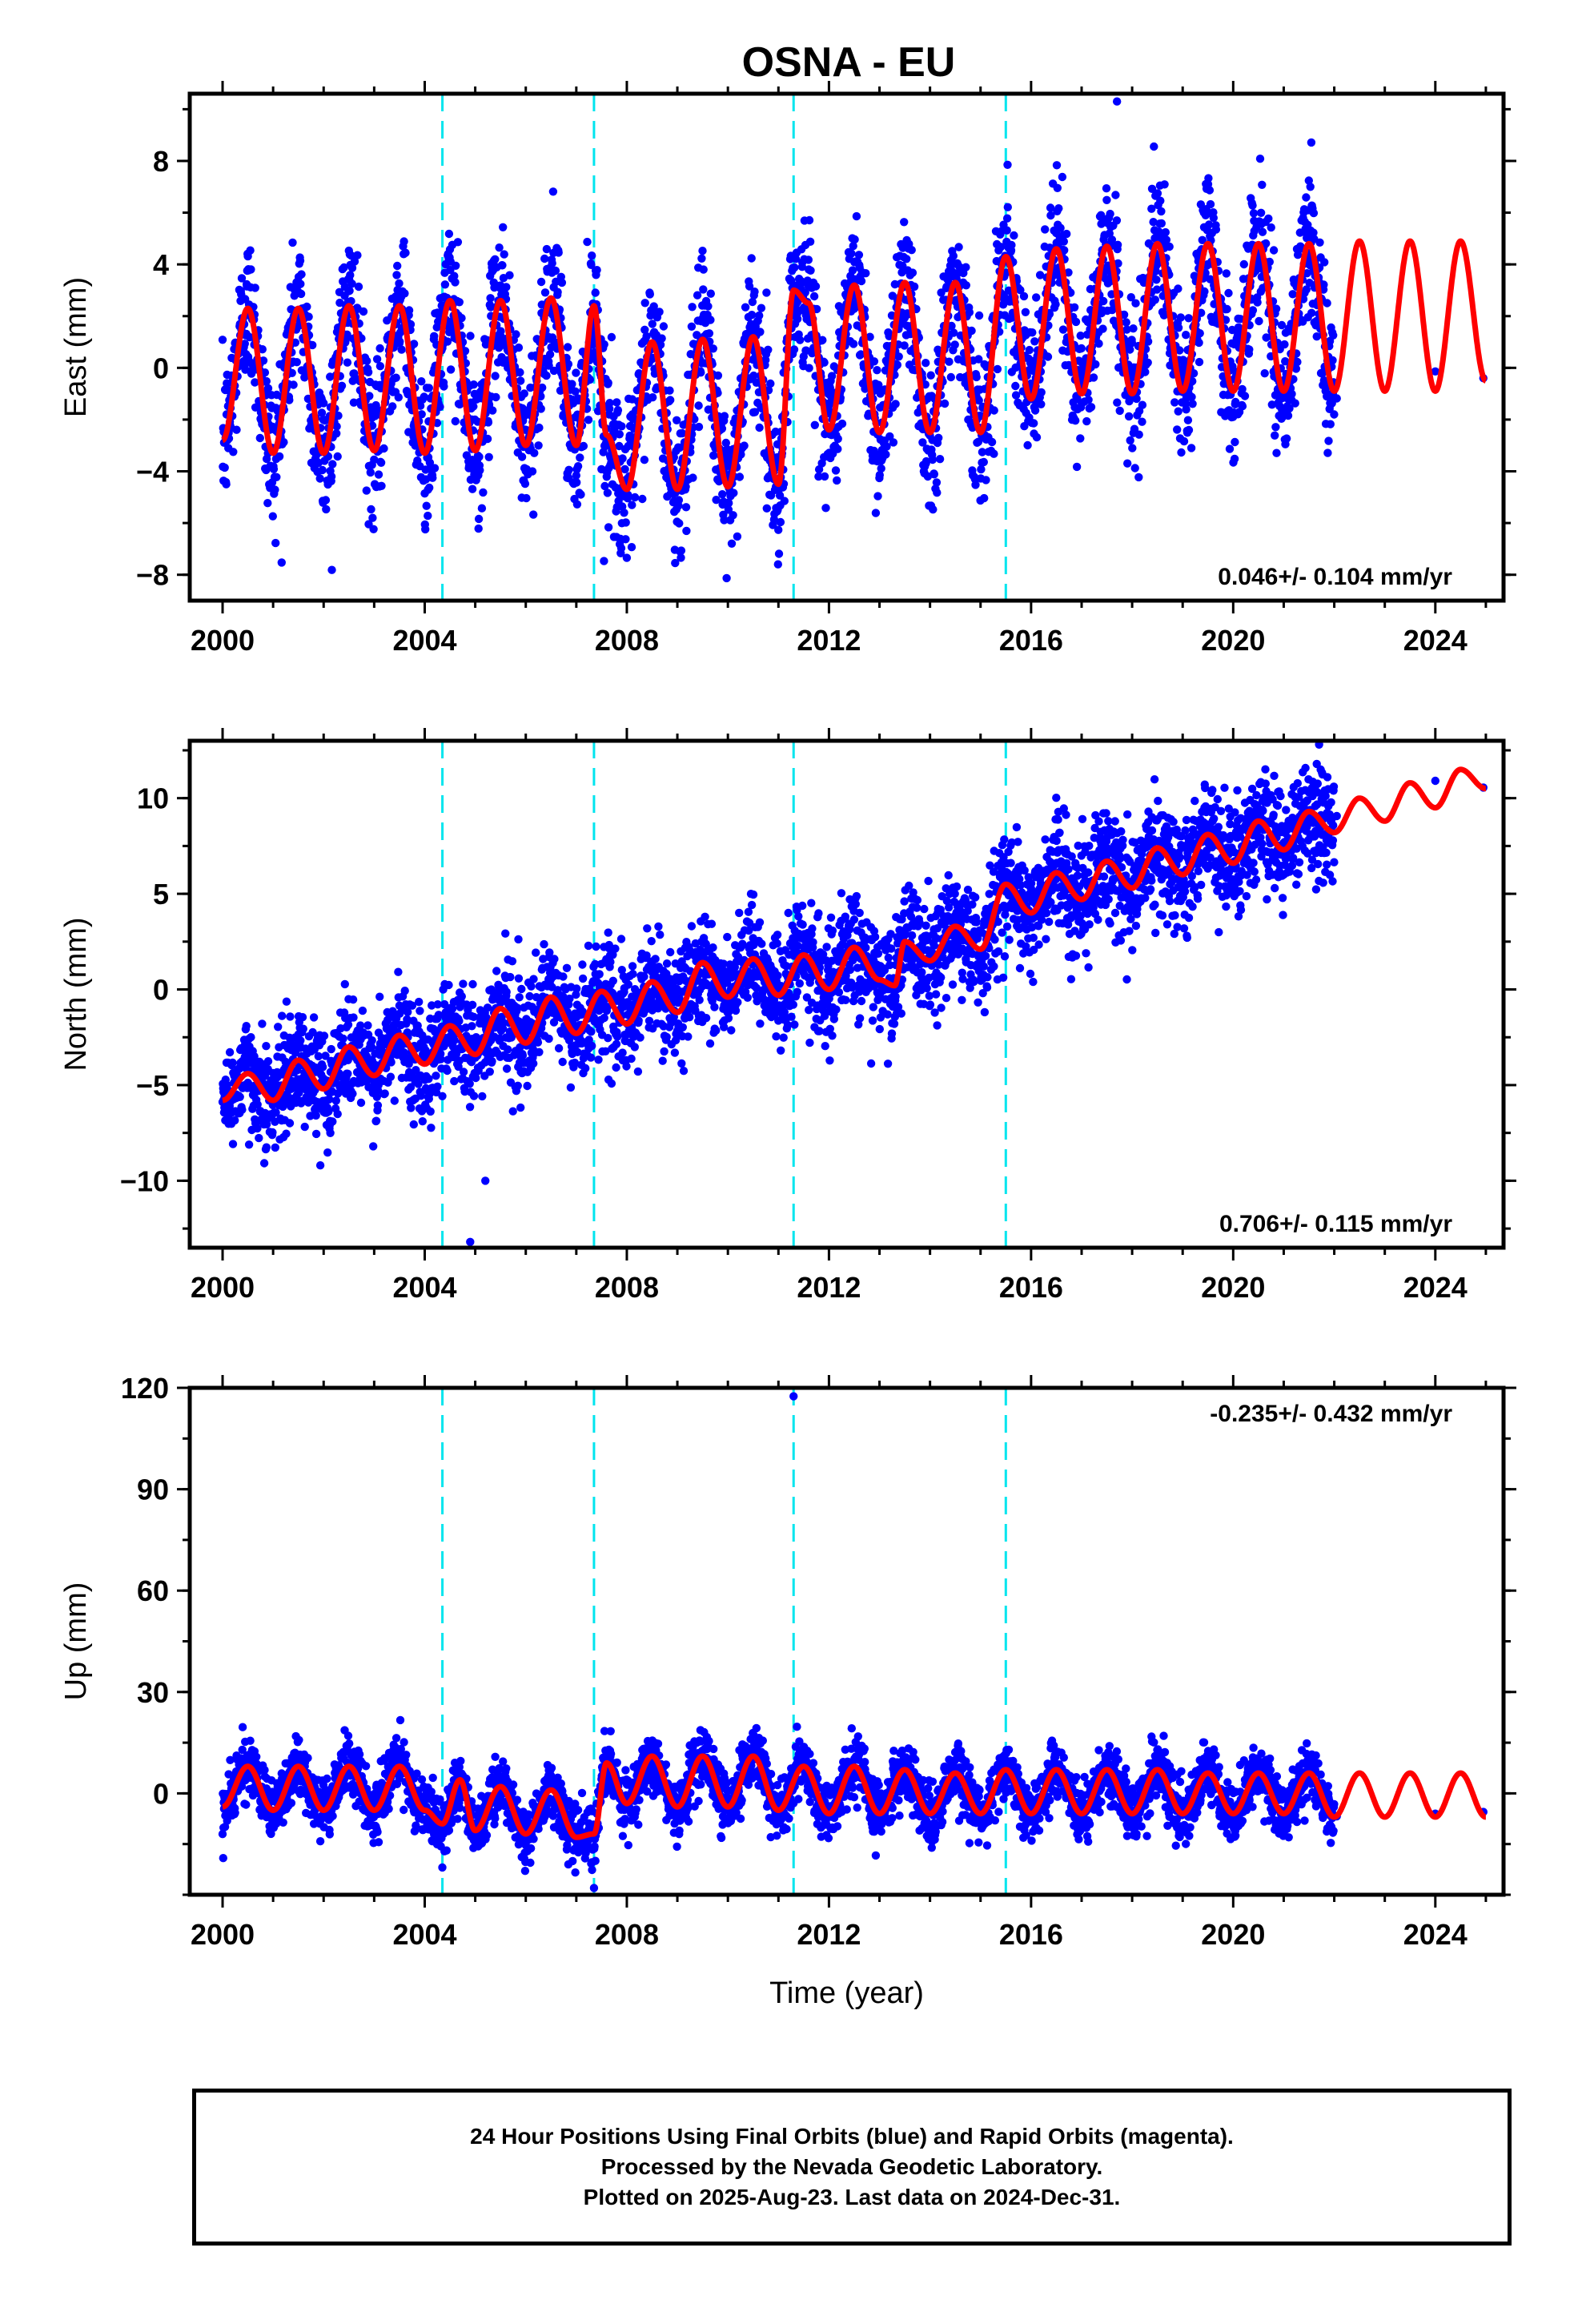  I want to click on x-tick-label: 2000, so click(223, 640).